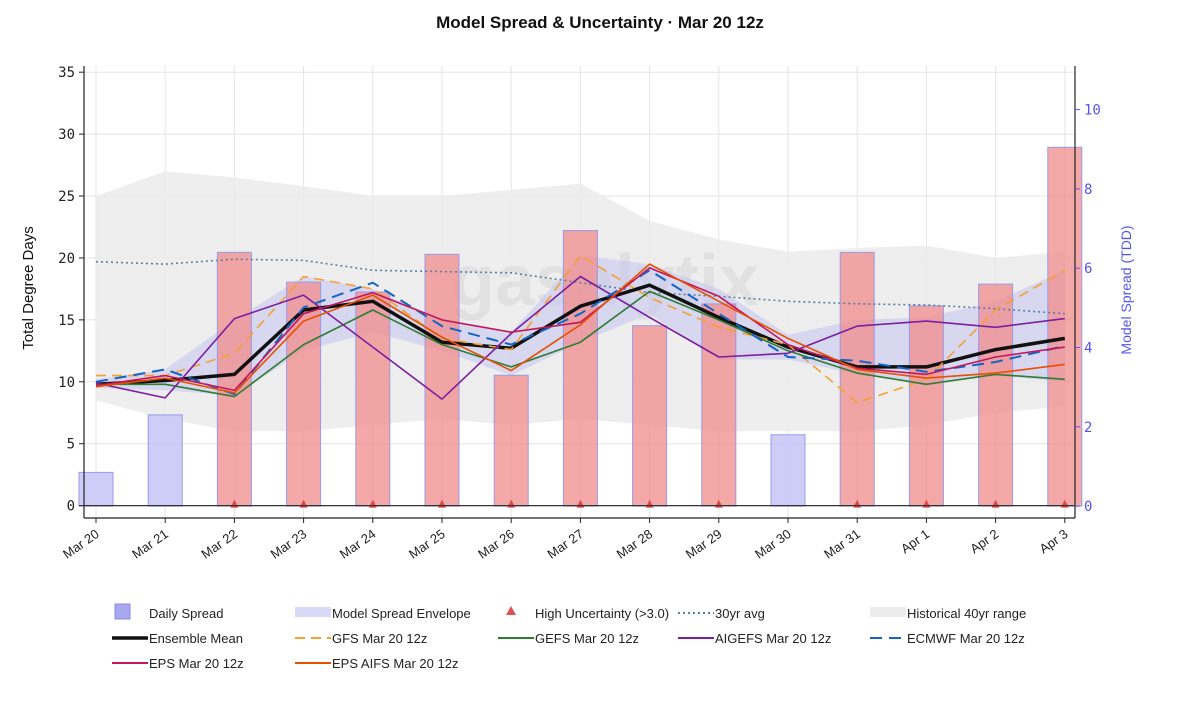 This screenshot has width=1200, height=704. I want to click on y-tick-label: 20, so click(66, 259).